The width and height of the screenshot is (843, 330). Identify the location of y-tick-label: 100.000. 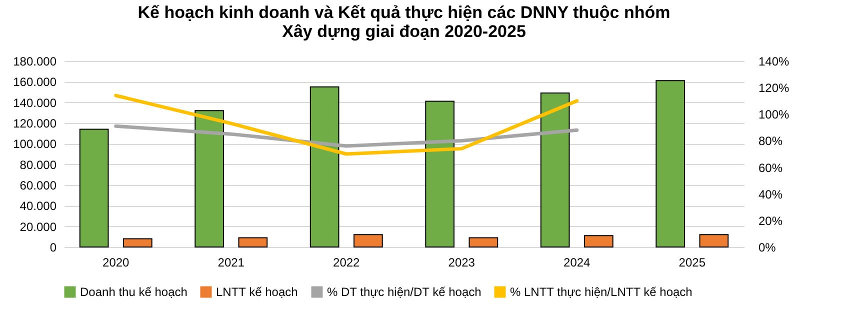
(35, 144).